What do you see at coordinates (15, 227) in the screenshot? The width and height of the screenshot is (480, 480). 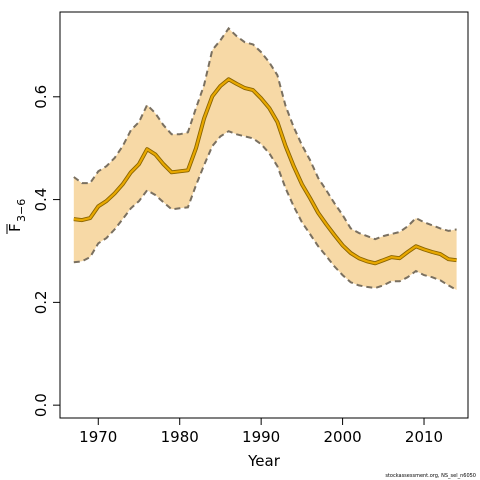 I see `y-axis-label: F` at bounding box center [15, 227].